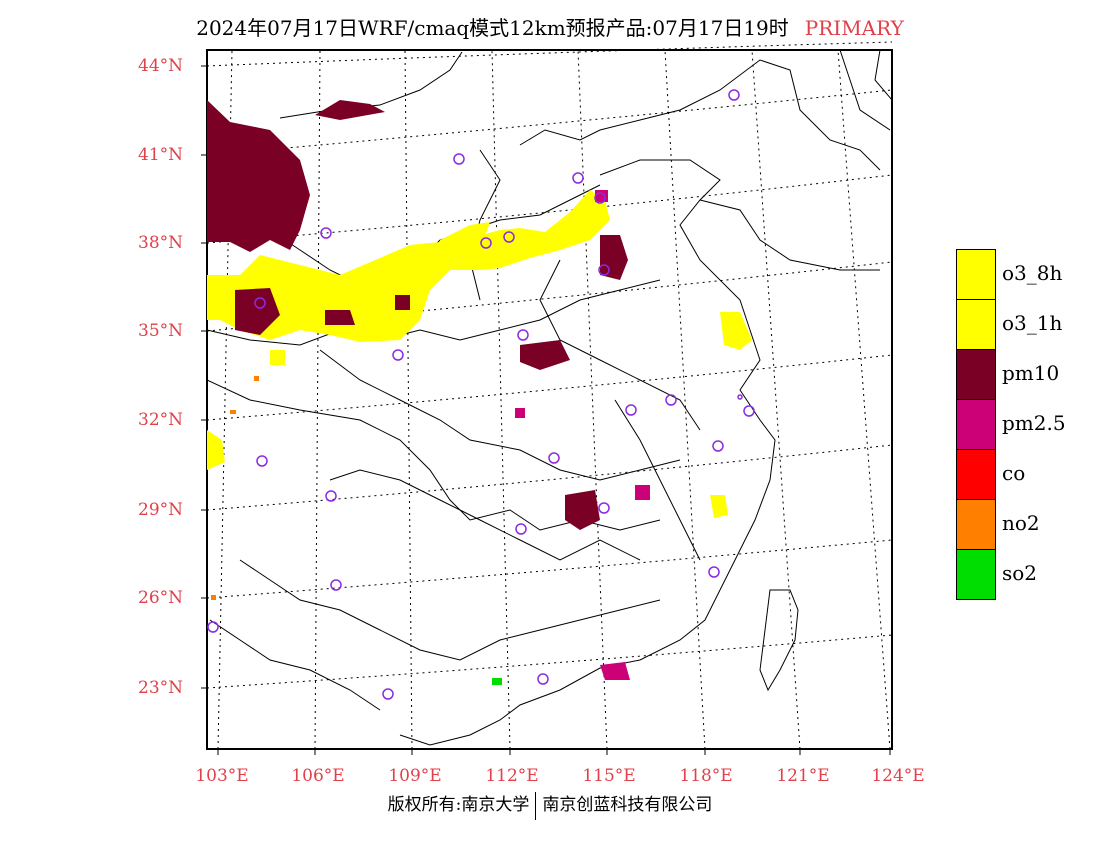 The image size is (1100, 850). I want to click on no2-areas, so click(235, 488).